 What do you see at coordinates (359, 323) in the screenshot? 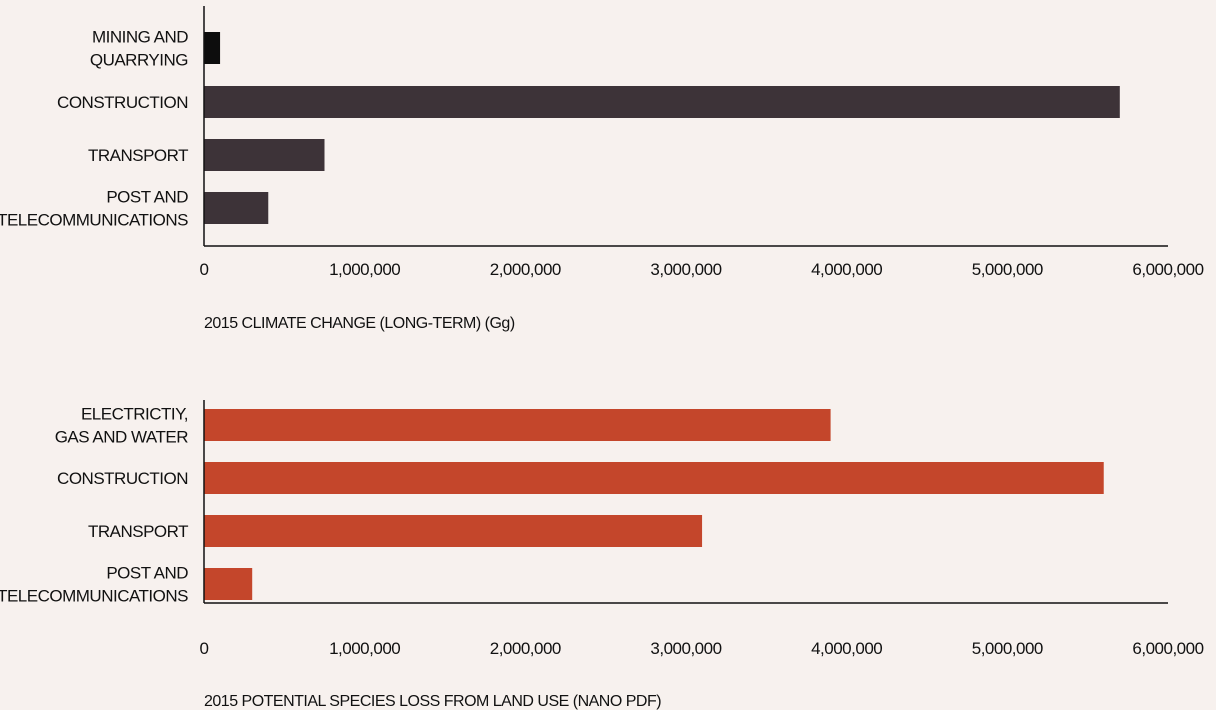
I see `x-axis-title: 2015 CLIMATE CHANGE (LONG-TERM) (Gg)` at bounding box center [359, 323].